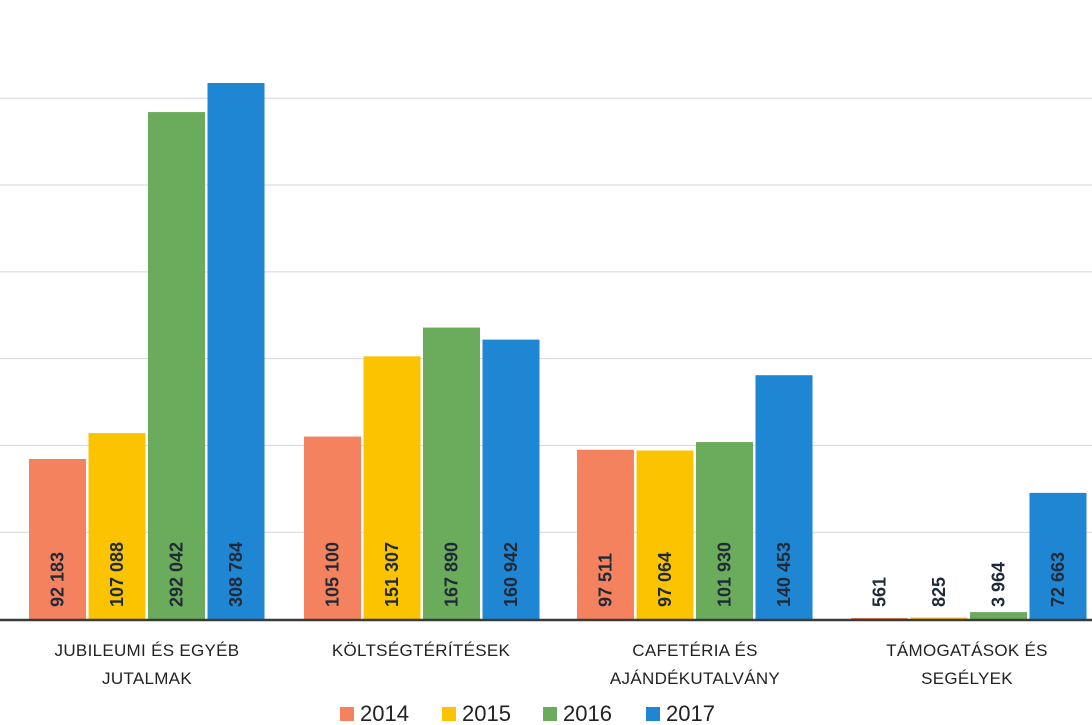  Describe the element at coordinates (347, 714) in the screenshot. I see `legend-swatch-2014` at that location.